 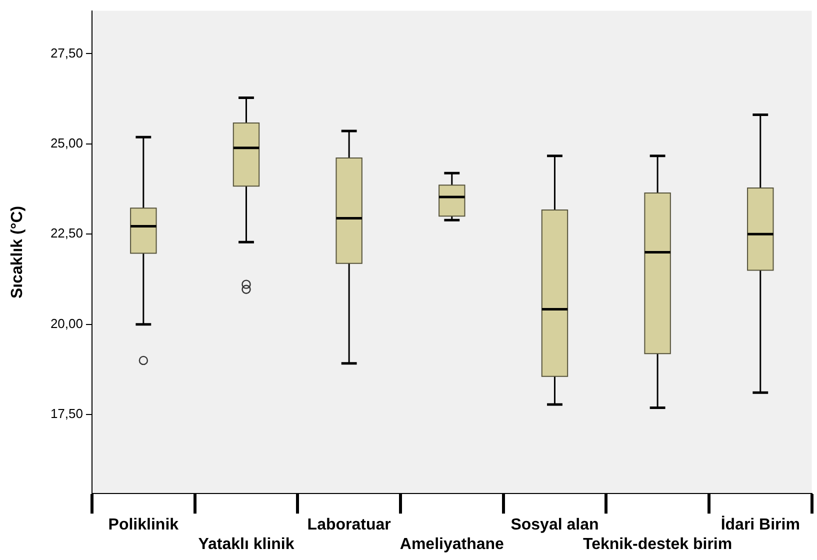 I want to click on x-tick-label: Teknik-destek birim, so click(x=657, y=544).